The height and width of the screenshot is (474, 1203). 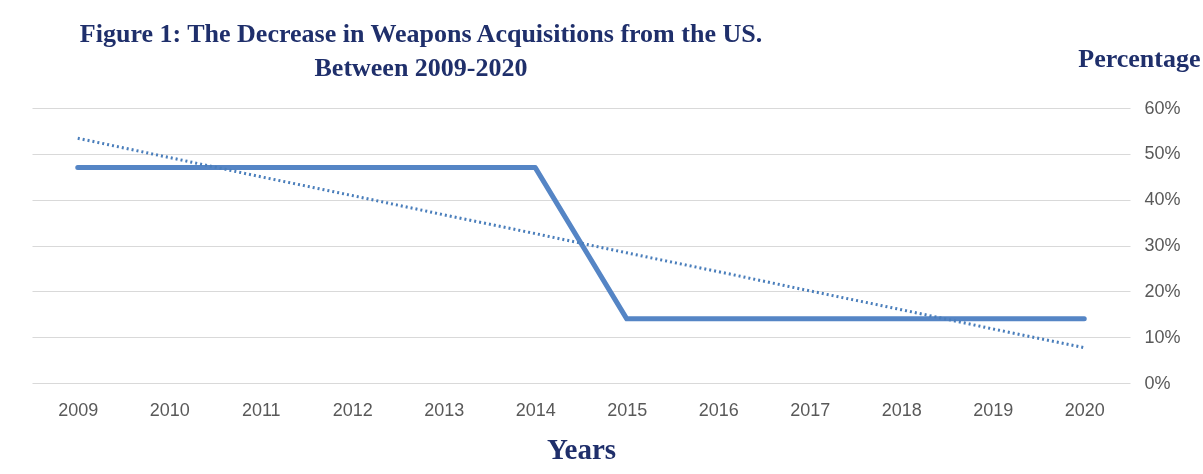 I want to click on x-axis-title: Years, so click(x=581, y=448).